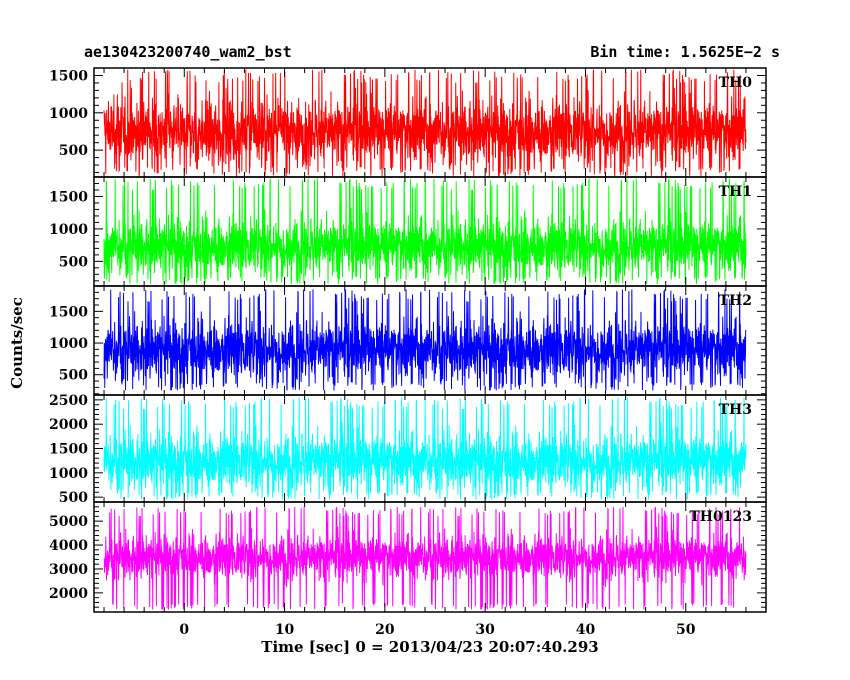 Image resolution: width=850 pixels, height=680 pixels. I want to click on y-tick-label-th0123: 4000, so click(68, 546).